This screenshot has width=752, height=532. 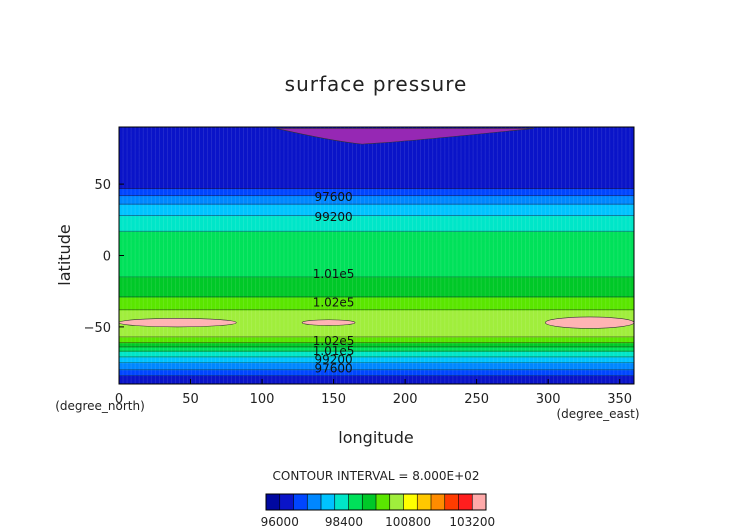 What do you see at coordinates (376, 476) in the screenshot?
I see `contour-interval-text: CONTOUR INTERVAL = 8.000E+02` at bounding box center [376, 476].